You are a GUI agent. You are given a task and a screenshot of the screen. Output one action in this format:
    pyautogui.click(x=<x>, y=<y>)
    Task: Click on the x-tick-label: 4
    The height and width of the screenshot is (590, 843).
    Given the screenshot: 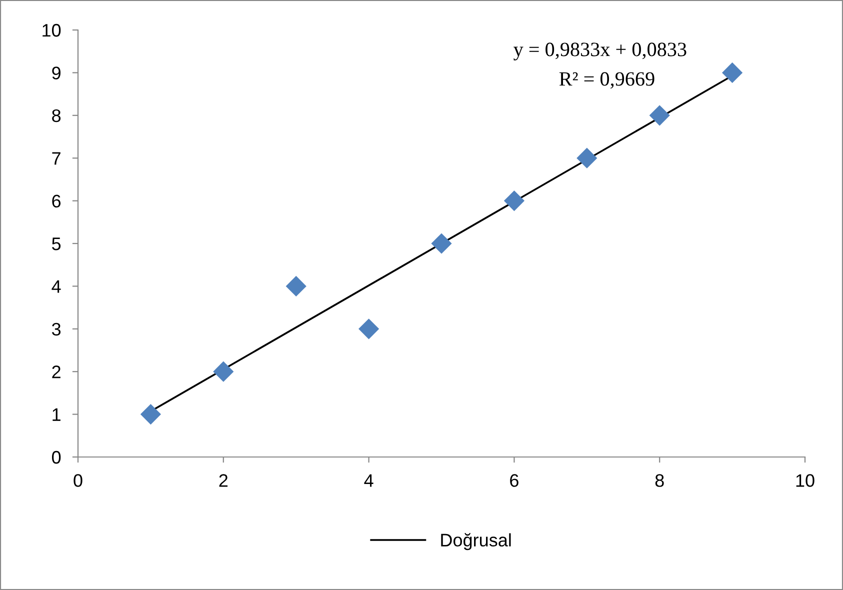 What is the action you would take?
    pyautogui.click(x=369, y=480)
    